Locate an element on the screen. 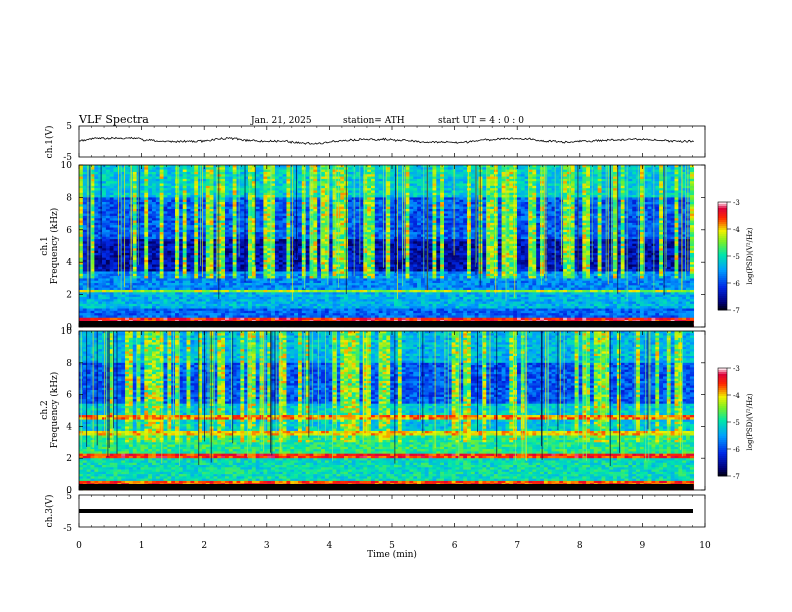  xtick-label: 4 is located at coordinates (330, 546).